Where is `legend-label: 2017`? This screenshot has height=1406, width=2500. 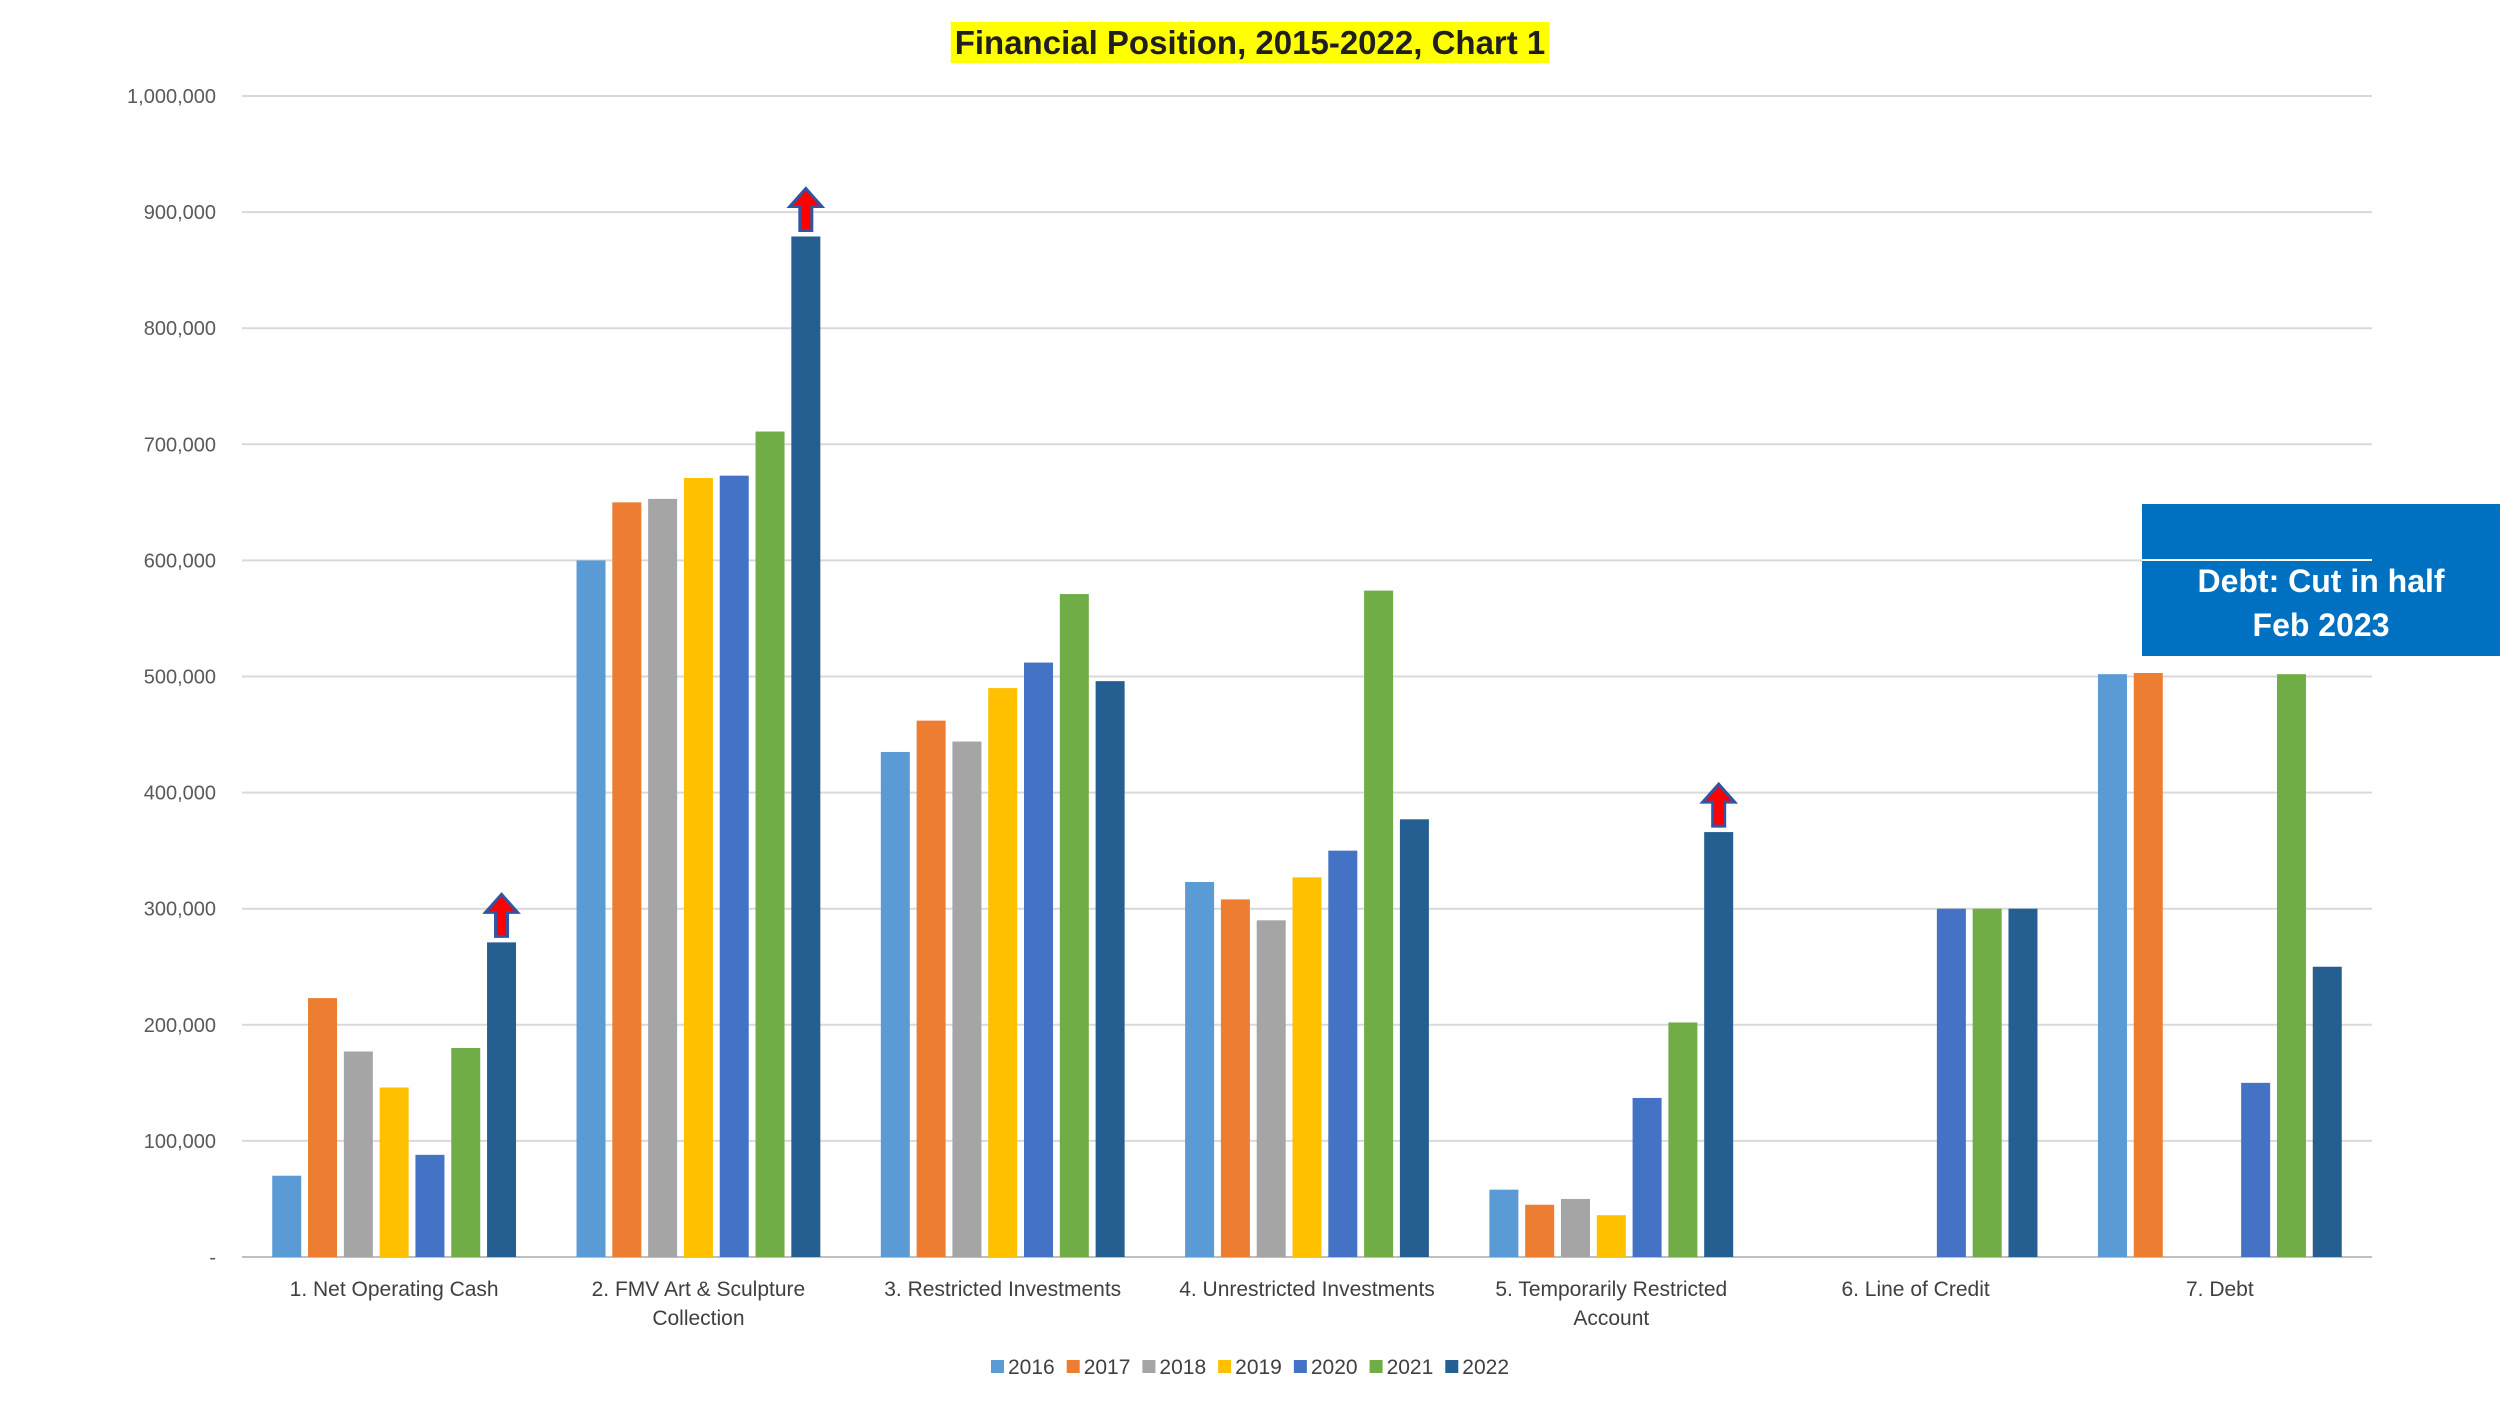 legend-label: 2017 is located at coordinates (1107, 1367).